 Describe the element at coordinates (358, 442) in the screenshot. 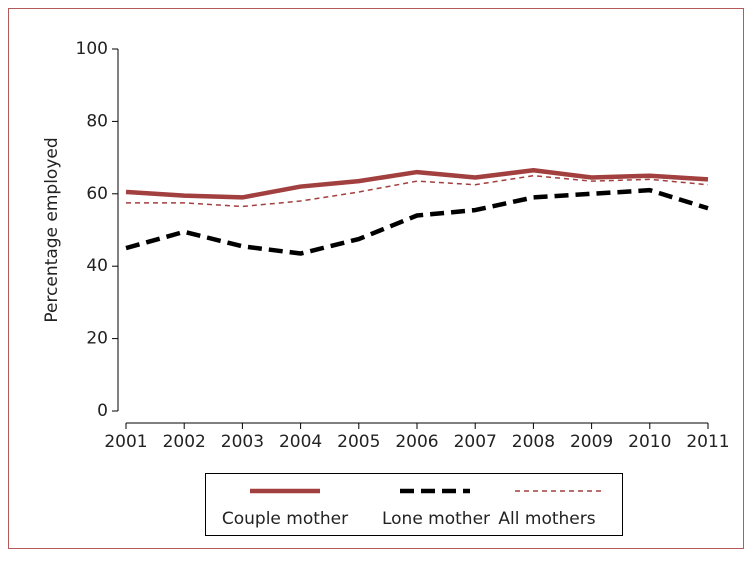

I see `x-tick-label: 2005` at that location.